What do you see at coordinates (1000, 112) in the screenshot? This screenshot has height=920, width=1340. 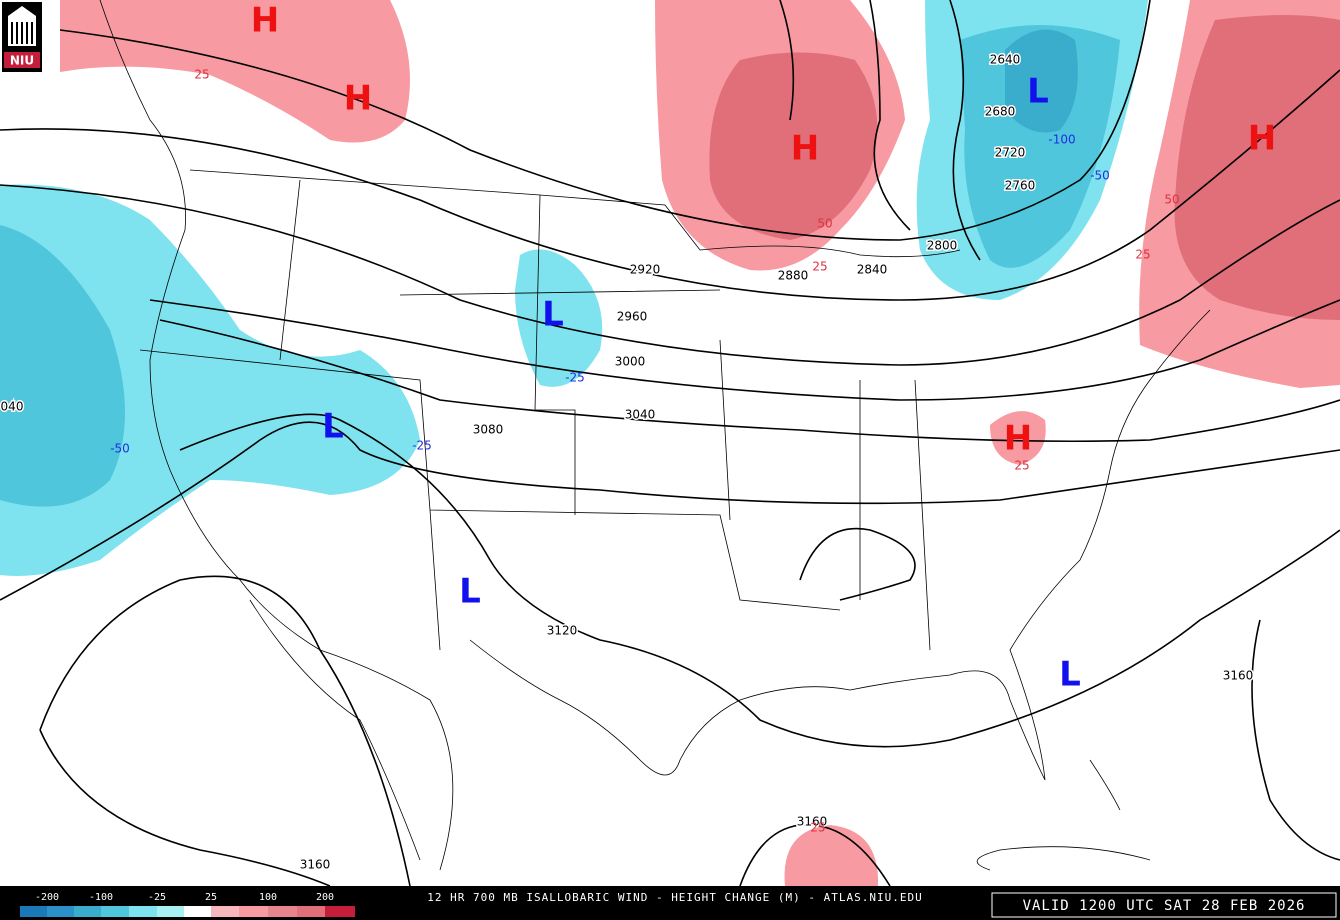 I see `height-contour-label: 2680` at bounding box center [1000, 112].